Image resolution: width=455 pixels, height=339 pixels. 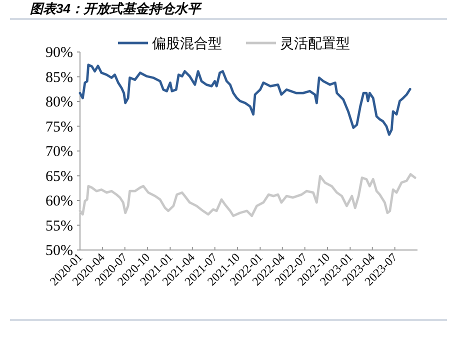 What do you see at coordinates (187, 44) in the screenshot?
I see `legend-label: 偏股混合型` at bounding box center [187, 44].